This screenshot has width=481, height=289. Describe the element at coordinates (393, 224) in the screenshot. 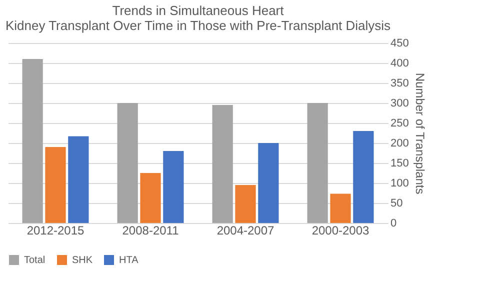

I see `y-tick-label: 0` at that location.